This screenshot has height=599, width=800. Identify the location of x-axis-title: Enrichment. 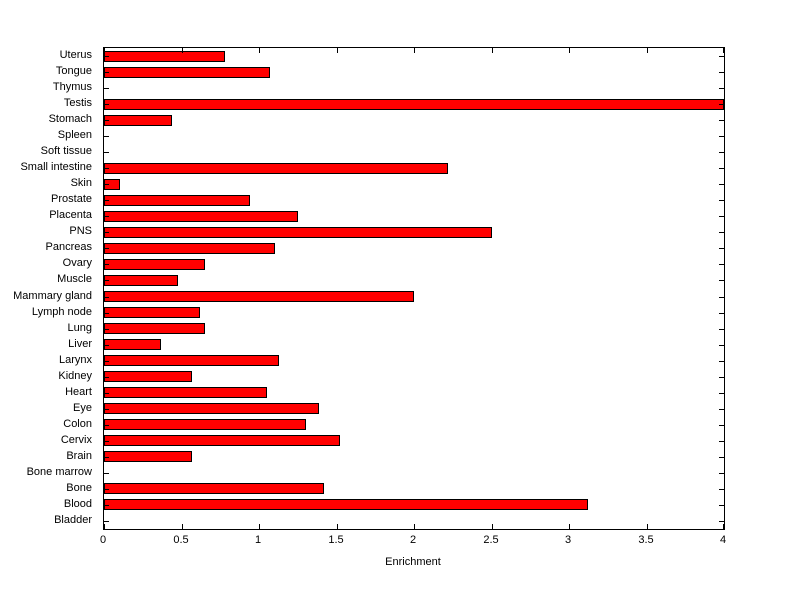
(413, 562).